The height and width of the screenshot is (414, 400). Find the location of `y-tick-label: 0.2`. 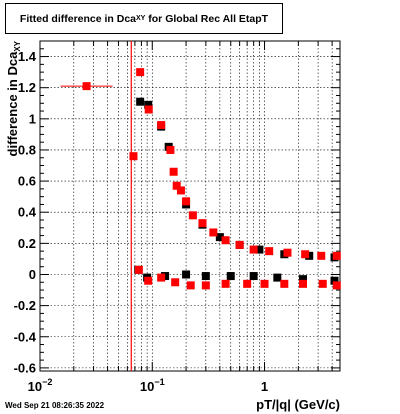

y-tick-label: 0.2 is located at coordinates (27, 243).